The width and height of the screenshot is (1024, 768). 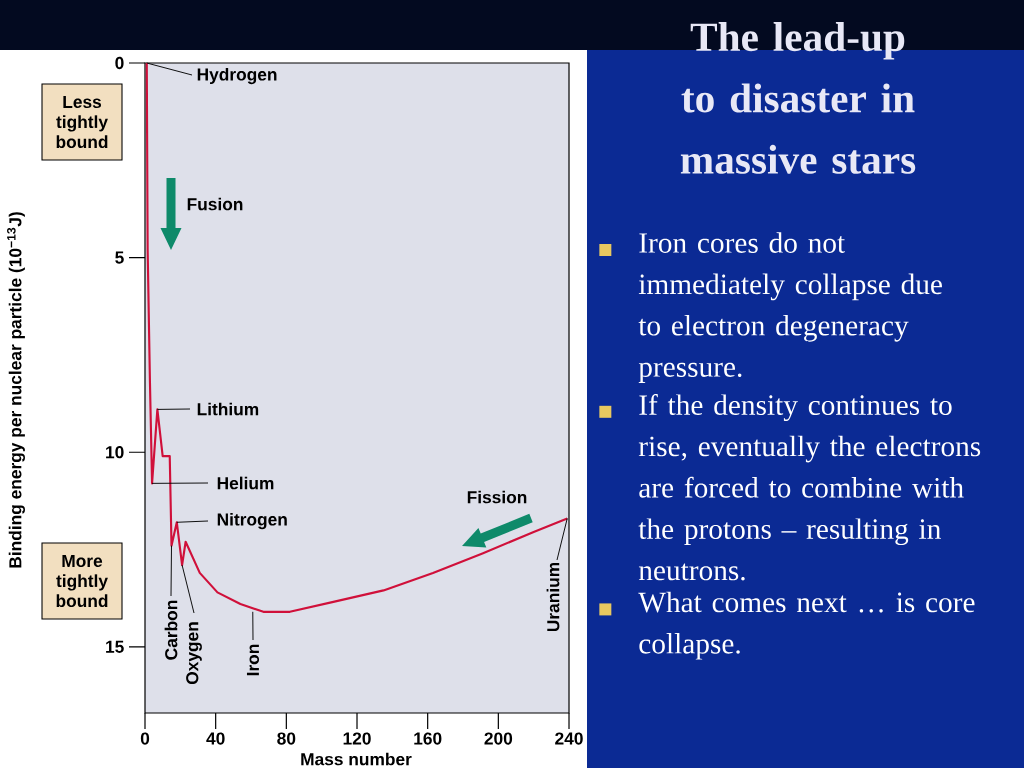 I want to click on annotation: Oxygen, so click(x=194, y=653).